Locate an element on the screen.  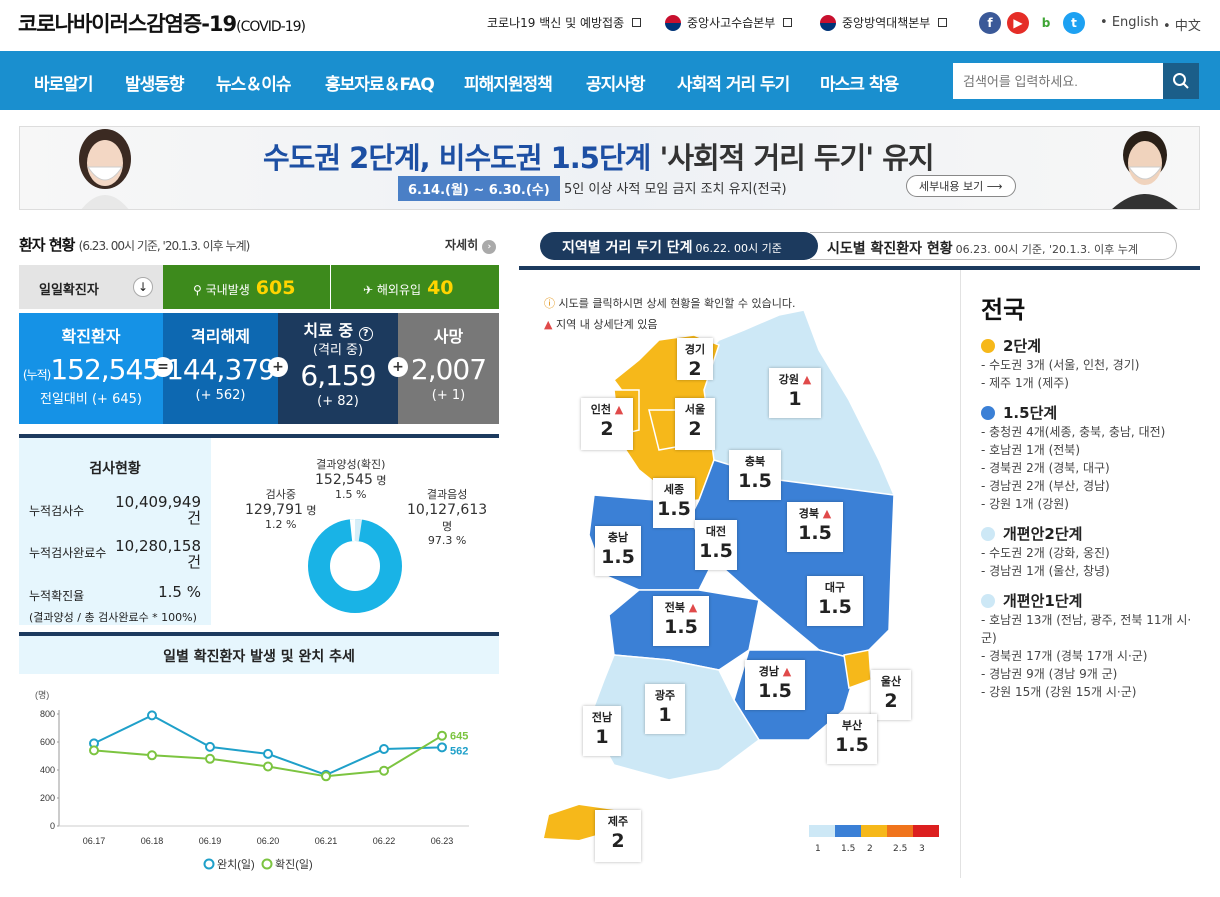
region-label: 서울 2 is located at coordinates (695, 424).